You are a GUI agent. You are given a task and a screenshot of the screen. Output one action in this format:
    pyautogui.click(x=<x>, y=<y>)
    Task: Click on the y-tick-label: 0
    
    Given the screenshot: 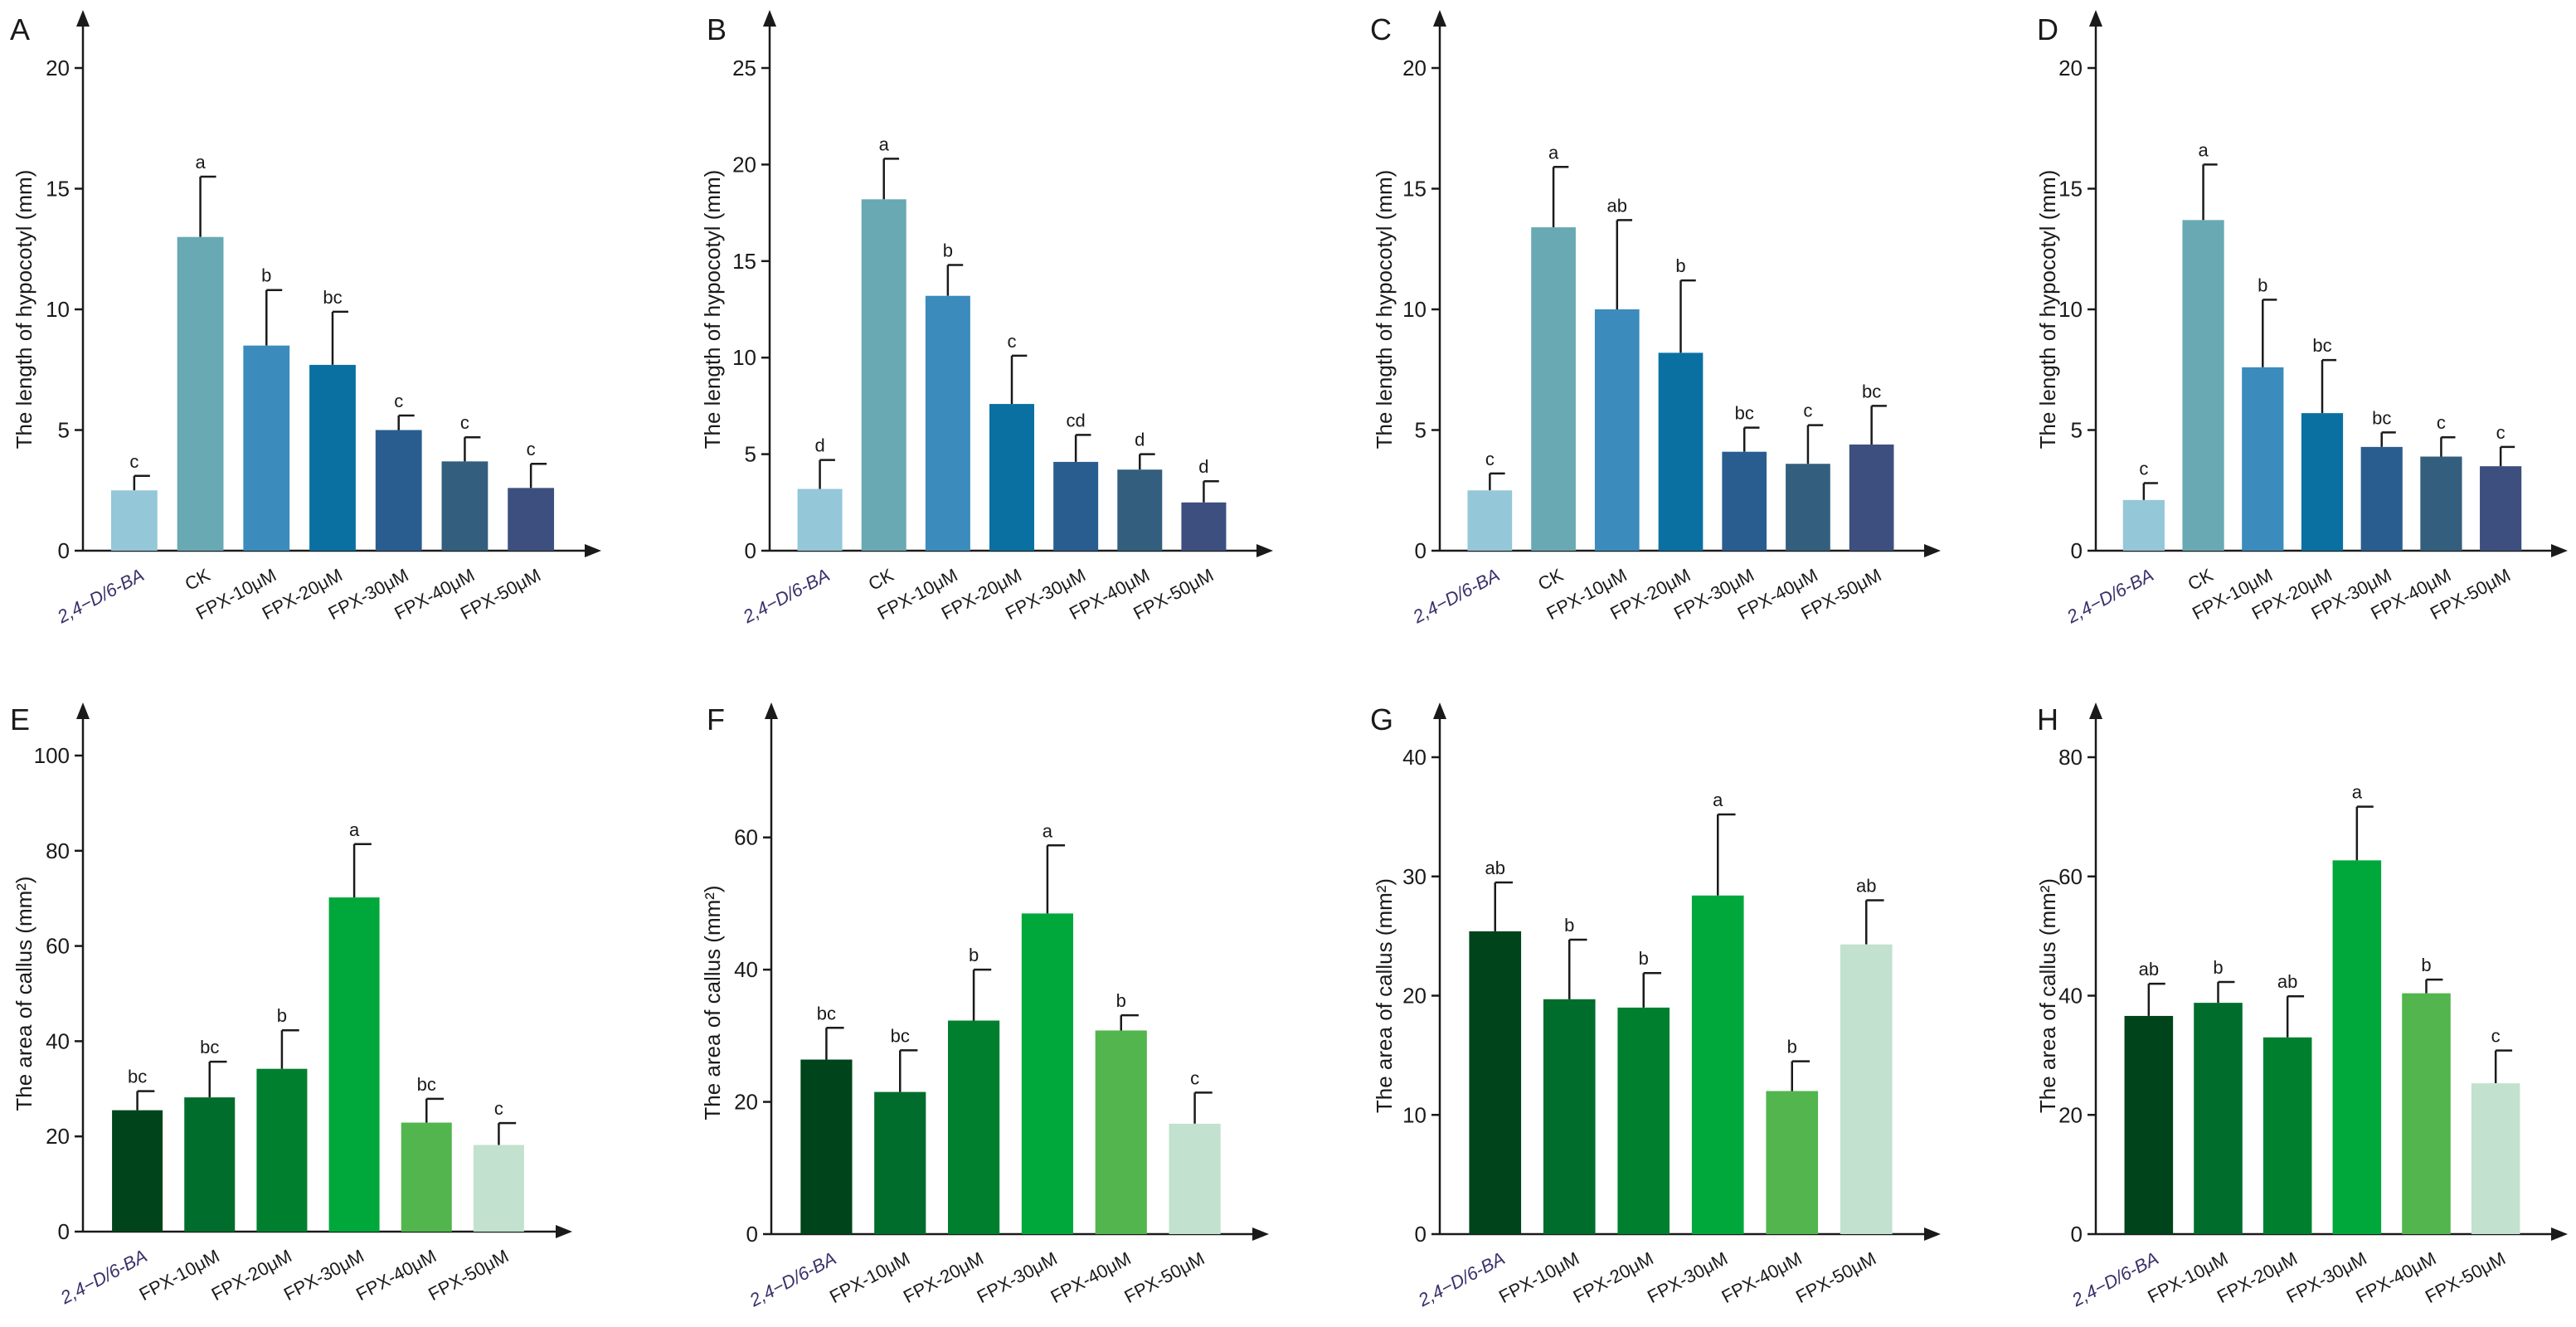 What is the action you would take?
    pyautogui.click(x=64, y=1232)
    